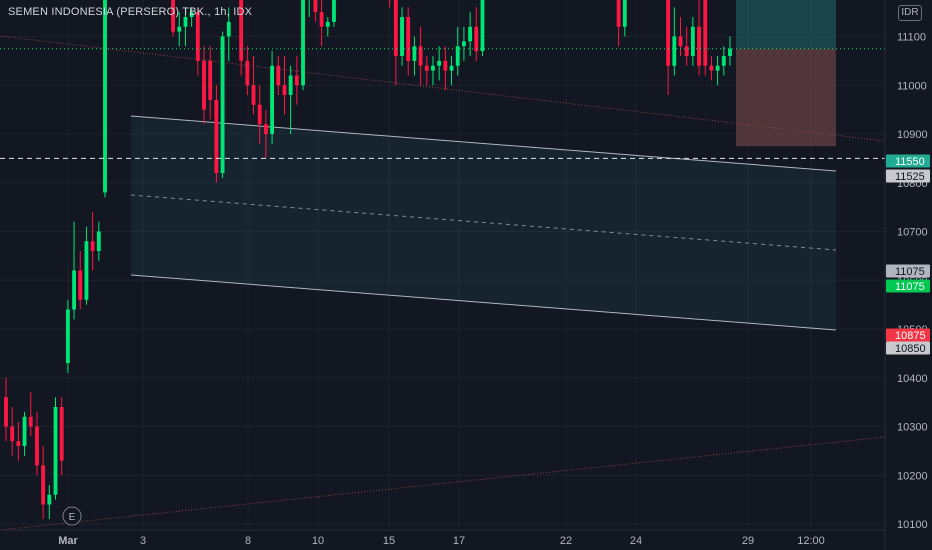  I want to click on price-label-text: 11525, so click(910, 177).